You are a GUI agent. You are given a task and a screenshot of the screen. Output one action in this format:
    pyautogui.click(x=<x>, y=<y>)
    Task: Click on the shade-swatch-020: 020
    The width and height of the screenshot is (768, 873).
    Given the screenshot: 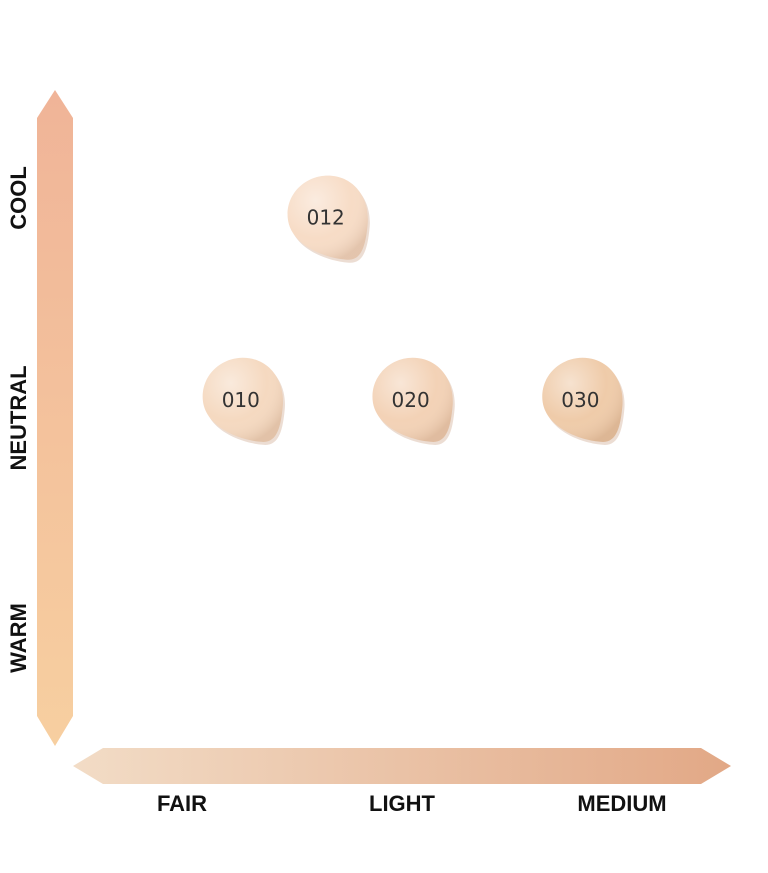 What is the action you would take?
    pyautogui.click(x=413, y=401)
    